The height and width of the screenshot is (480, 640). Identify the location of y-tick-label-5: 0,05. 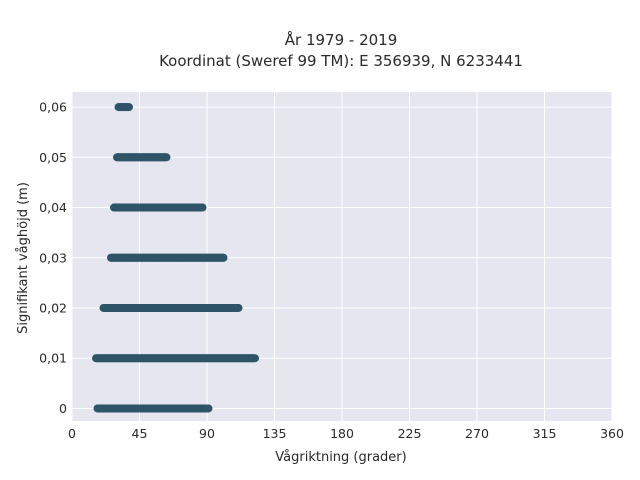
(53, 157).